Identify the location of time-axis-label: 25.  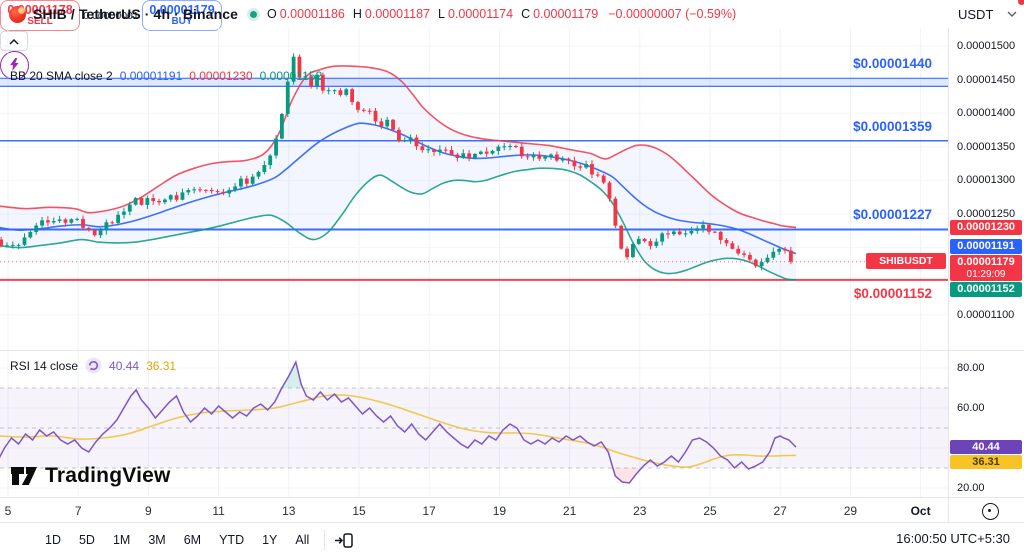
(710, 511).